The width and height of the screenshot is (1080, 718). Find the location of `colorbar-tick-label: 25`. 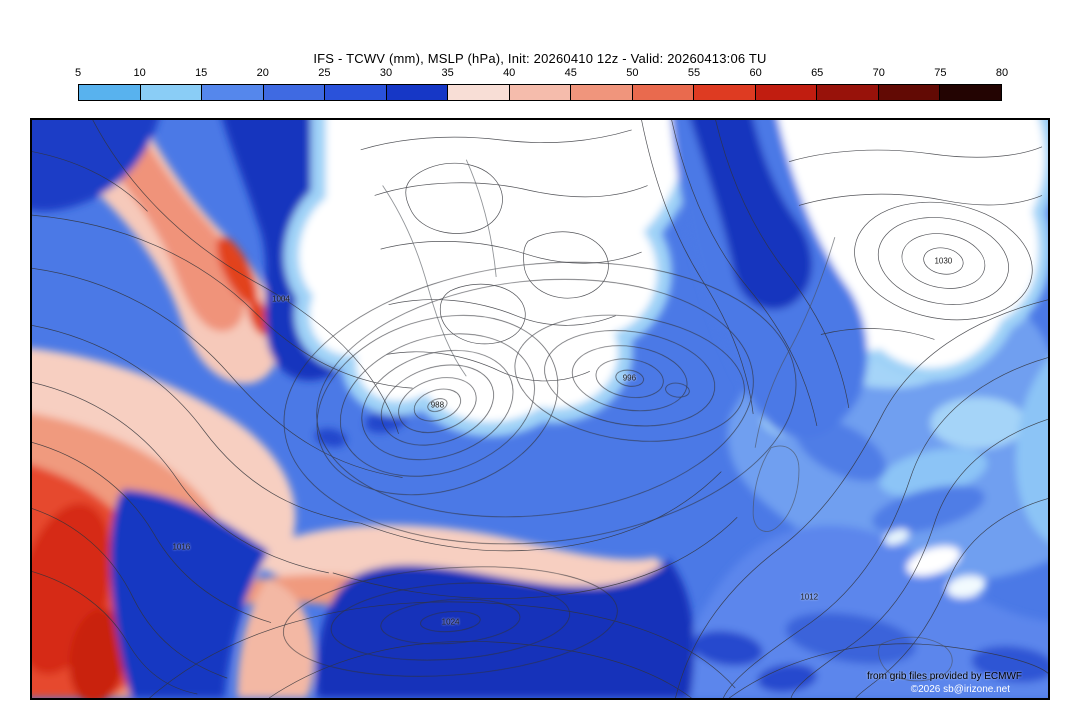

colorbar-tick-label: 25 is located at coordinates (324, 73).